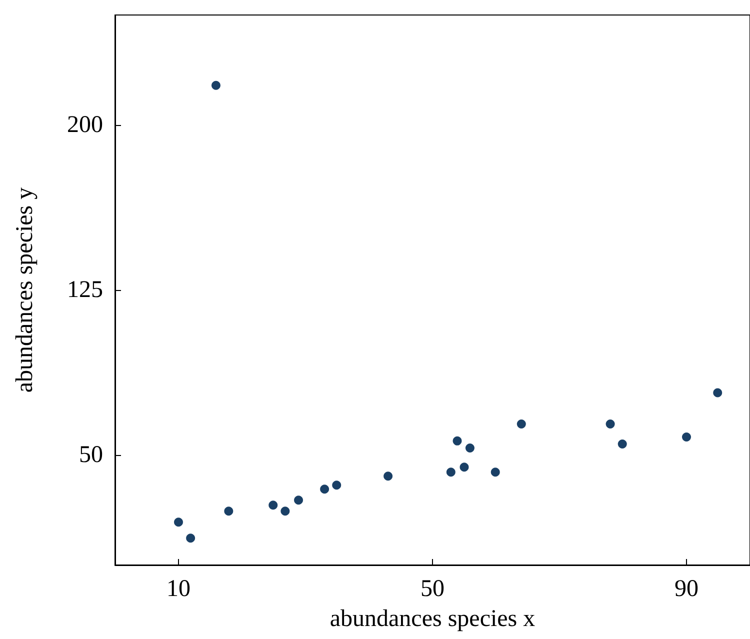  I want to click on x-tick-label: 90, so click(686, 589).